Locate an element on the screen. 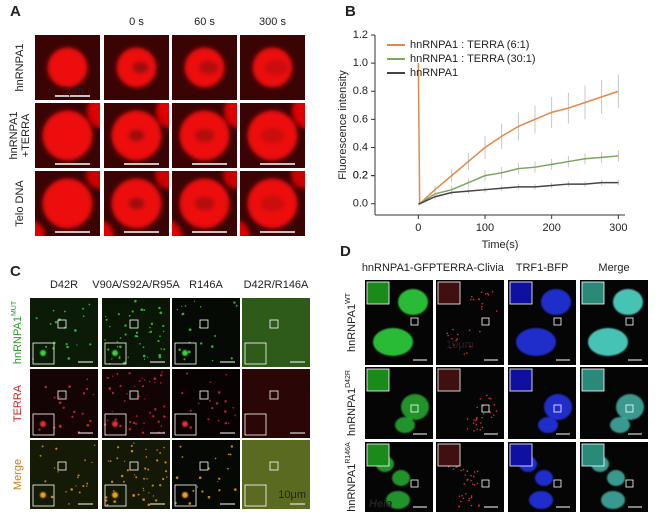 Image resolution: width=661 pixels, height=517 pixels. y-tick-label: 0.8 is located at coordinates (360, 91).